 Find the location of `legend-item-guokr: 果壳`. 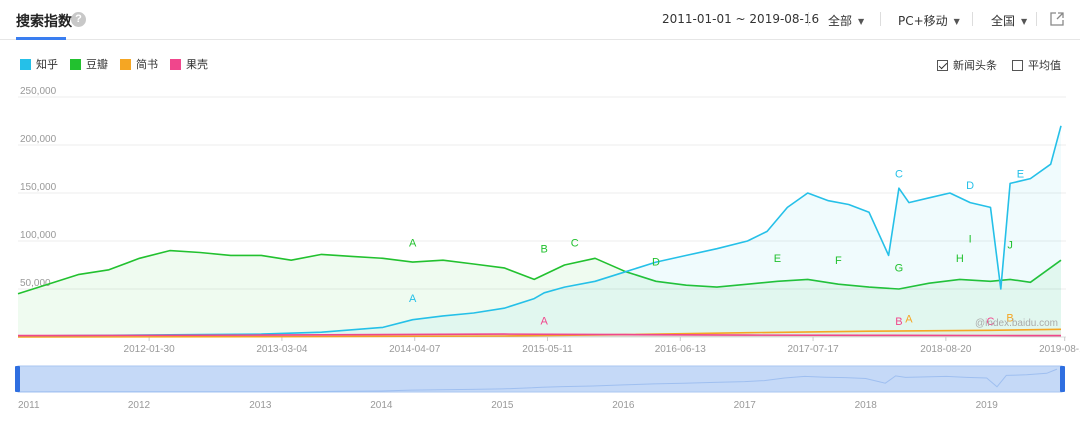

legend-item-guokr: 果壳 is located at coordinates (189, 64).